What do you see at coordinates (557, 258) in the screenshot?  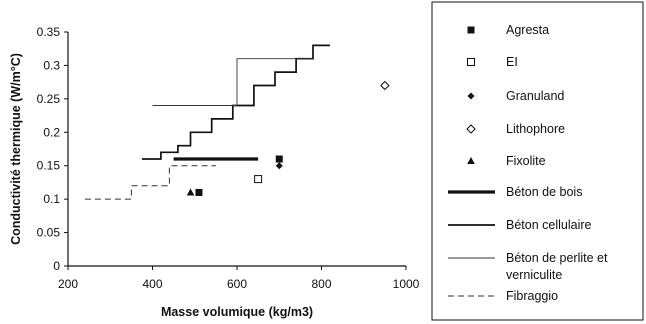 I see `legend-label-7: Béton de perlite et` at bounding box center [557, 258].